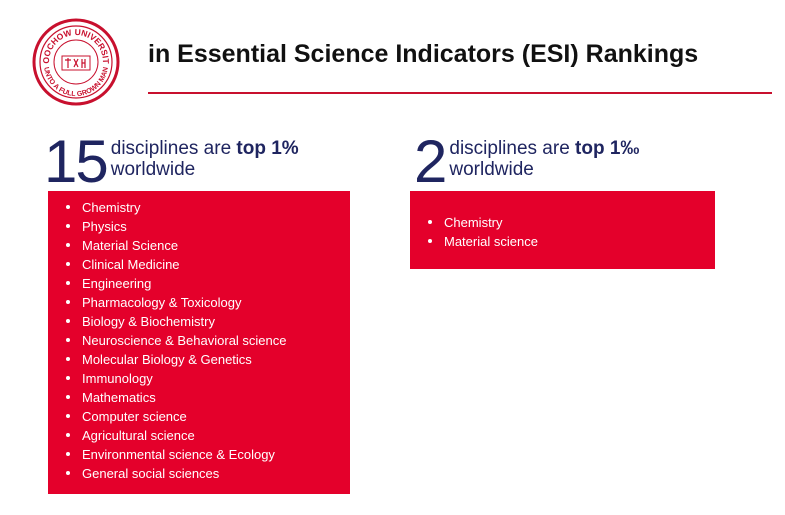 The image size is (785, 515). I want to click on list-item: Immunology, so click(208, 378).